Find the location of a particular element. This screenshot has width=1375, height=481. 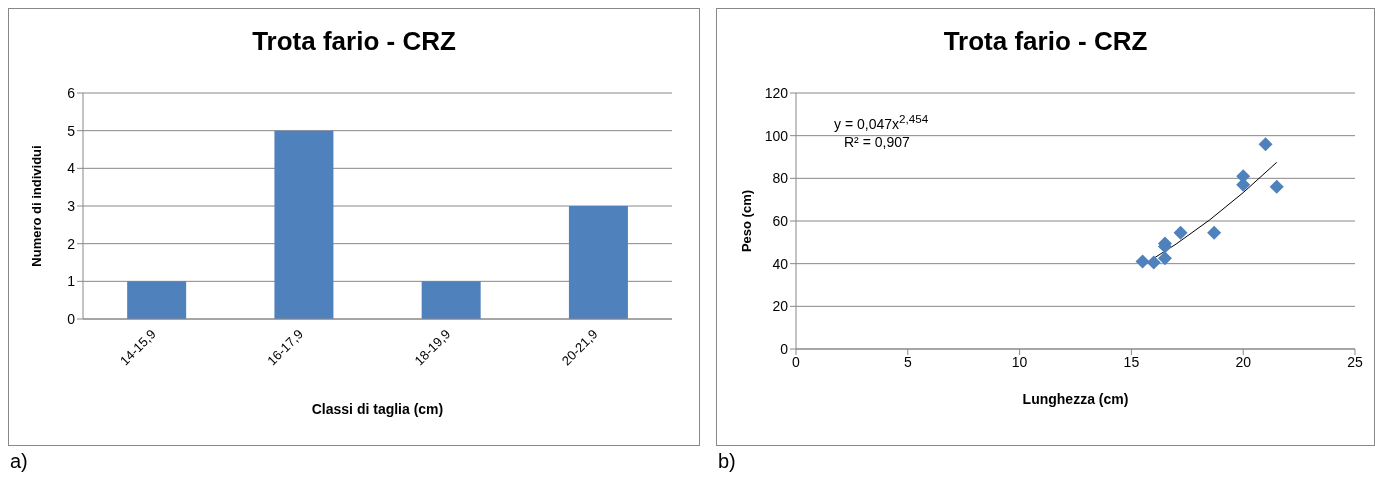

y-tick-label: 20 is located at coordinates (780, 306).